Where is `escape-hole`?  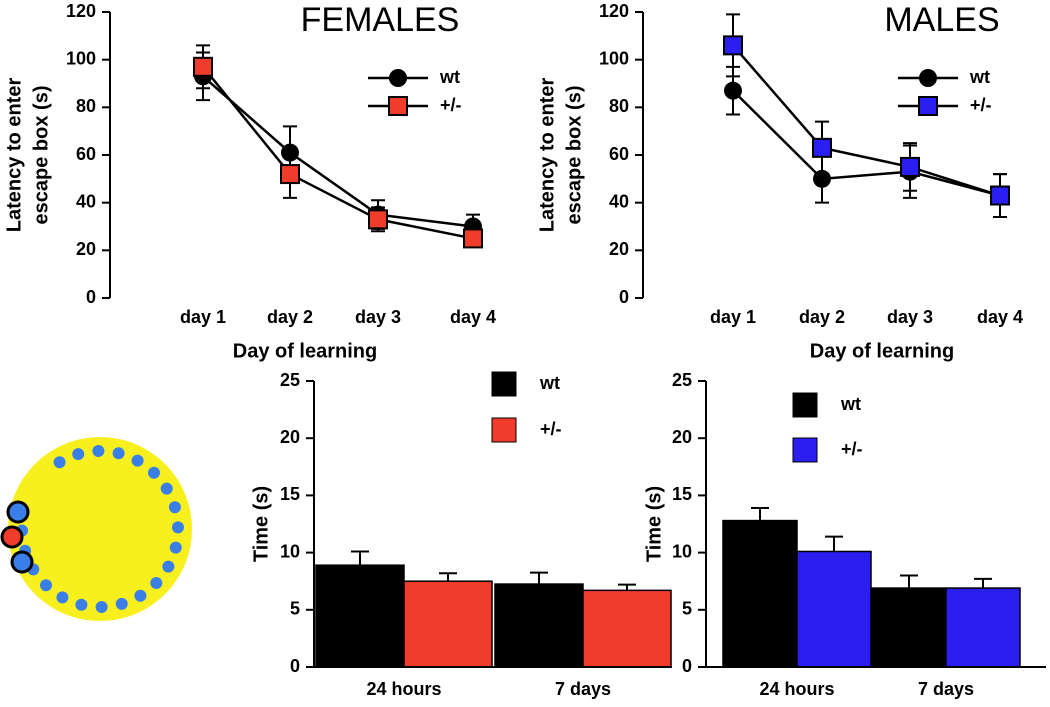
escape-hole is located at coordinates (12, 537).